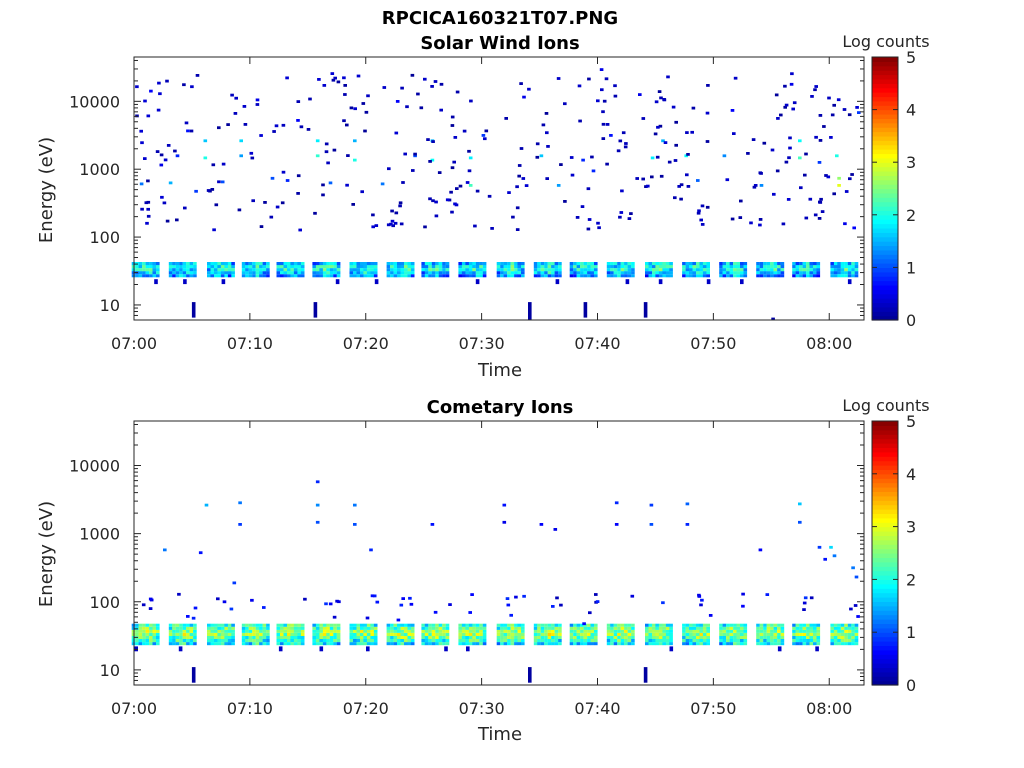 The image size is (1024, 768). Describe the element at coordinates (911, 685) in the screenshot. I see `colorbar-tick-label: 0` at that location.